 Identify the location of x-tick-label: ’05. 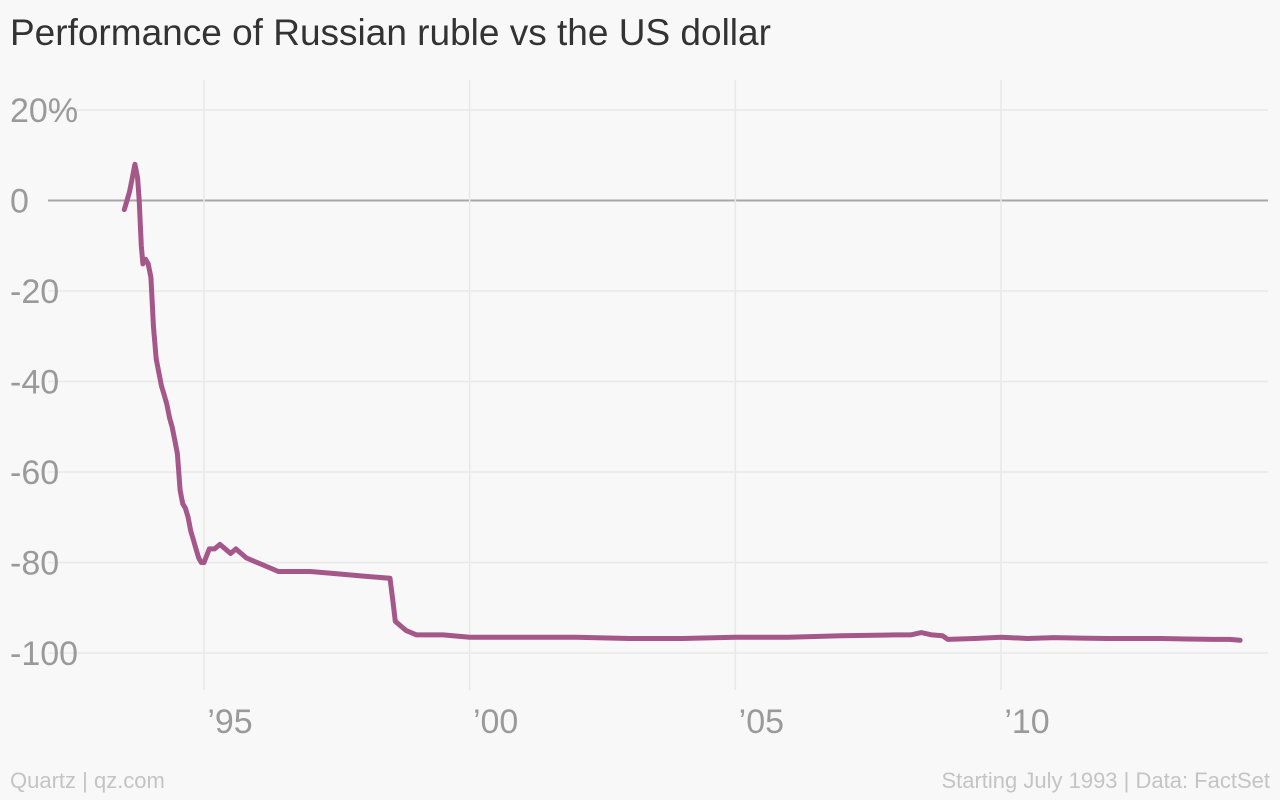
(761, 722).